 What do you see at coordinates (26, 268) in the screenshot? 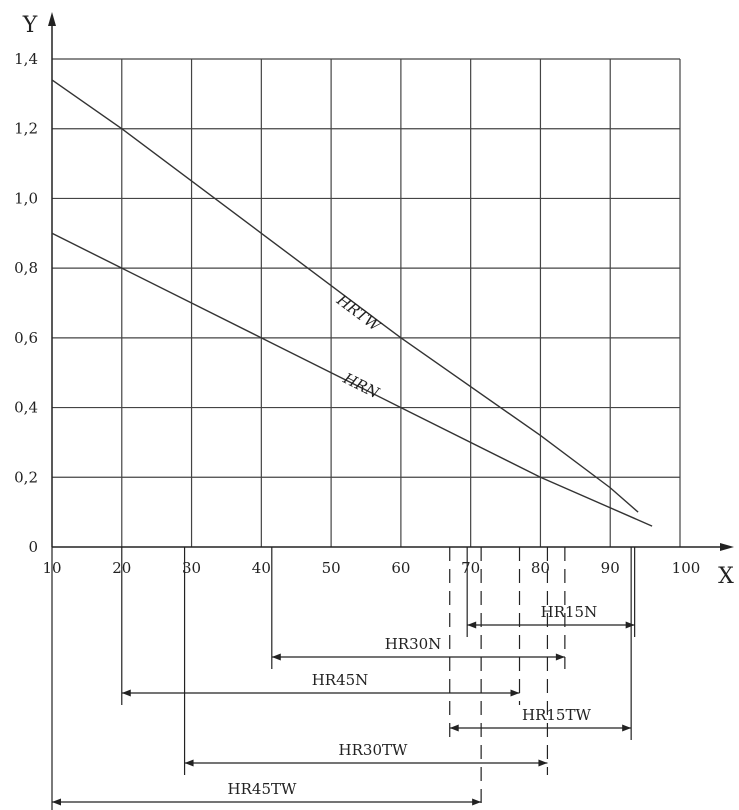
I see `y-tick-label: 0,8` at bounding box center [26, 268].